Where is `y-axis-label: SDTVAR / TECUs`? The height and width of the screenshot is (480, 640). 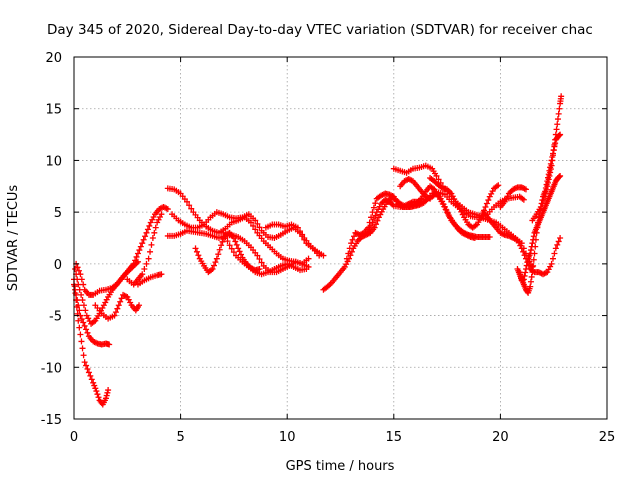
y-axis-label: SDTVAR / TECUs is located at coordinates (13, 238).